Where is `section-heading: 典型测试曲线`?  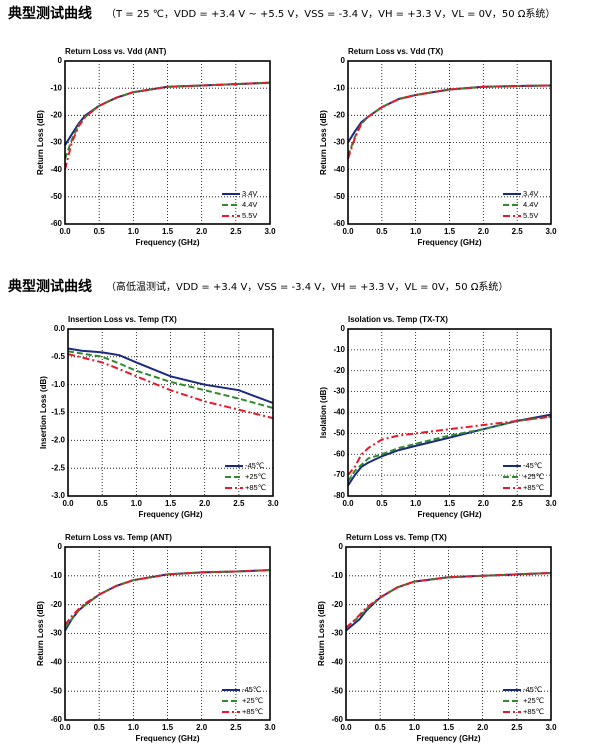 section-heading: 典型测试曲线 is located at coordinates (50, 286).